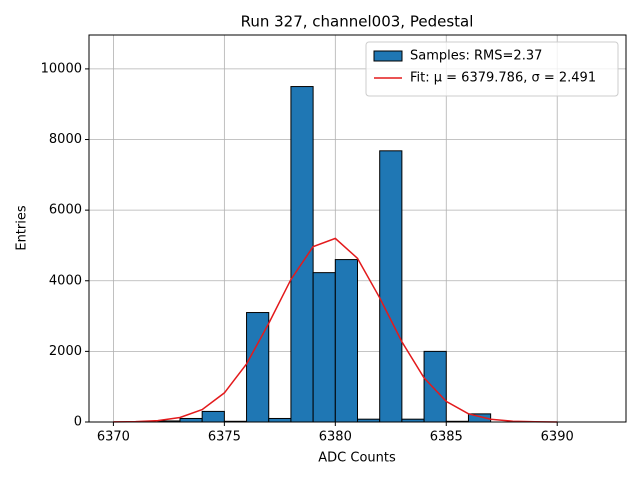  I want to click on y-tick-label: 10000, so click(61, 68).